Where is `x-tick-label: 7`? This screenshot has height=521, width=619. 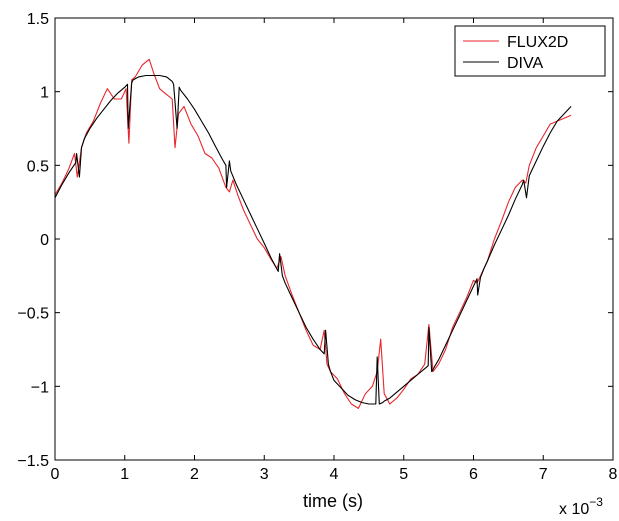
x-tick-label: 7 is located at coordinates (543, 474).